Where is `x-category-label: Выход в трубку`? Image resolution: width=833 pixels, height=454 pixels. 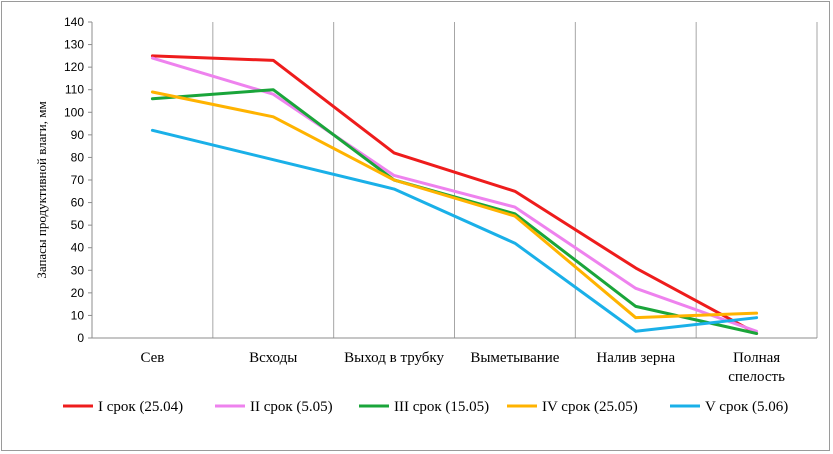 x-category-label: Выход в трубку is located at coordinates (394, 358).